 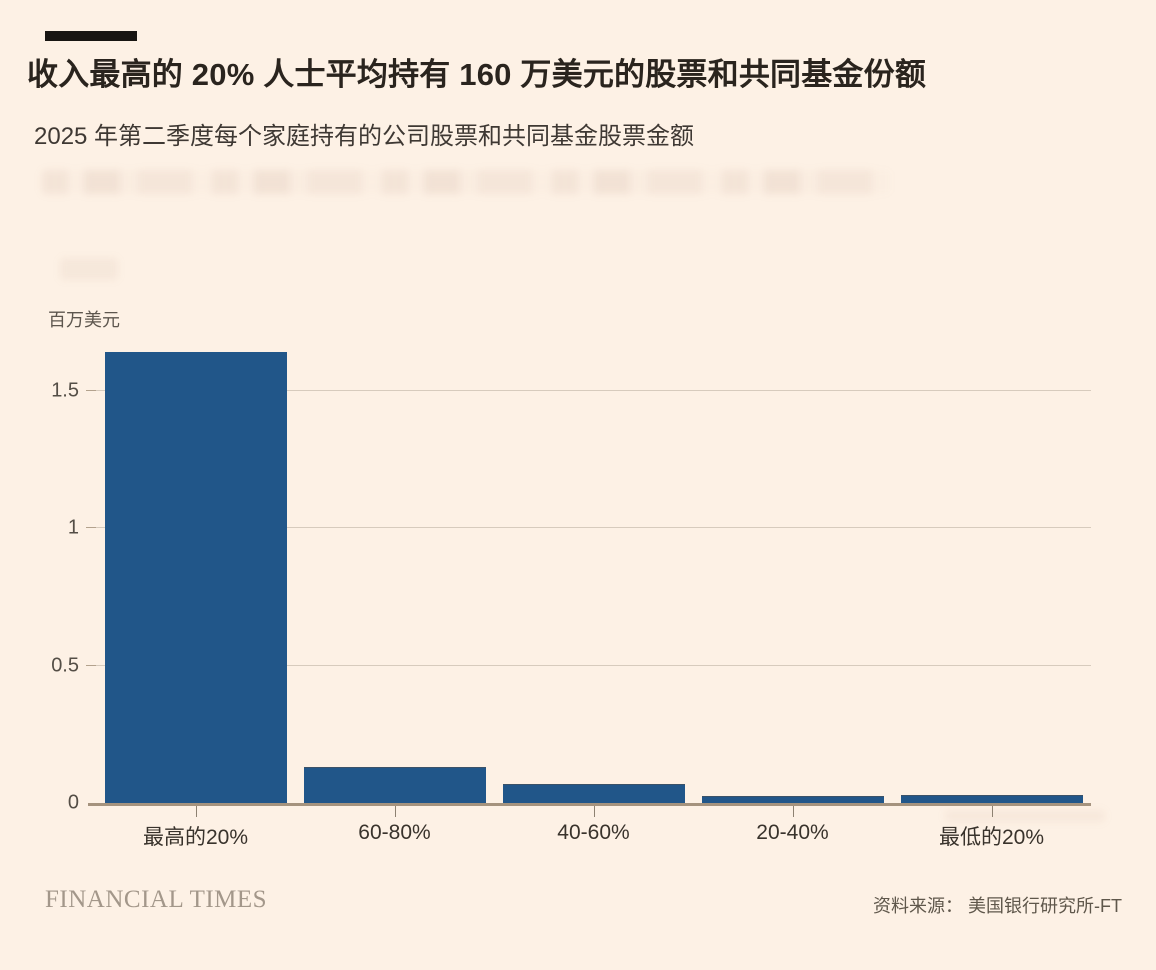 I want to click on y-tick-label: 0, so click(x=73, y=802).